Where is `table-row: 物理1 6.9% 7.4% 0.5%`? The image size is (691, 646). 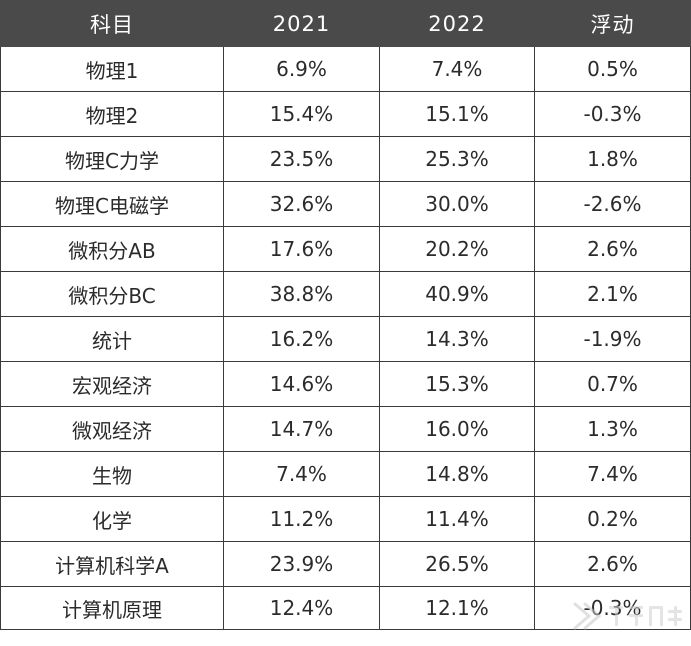
table-row: 物理1 6.9% 7.4% 0.5% is located at coordinates (345, 69).